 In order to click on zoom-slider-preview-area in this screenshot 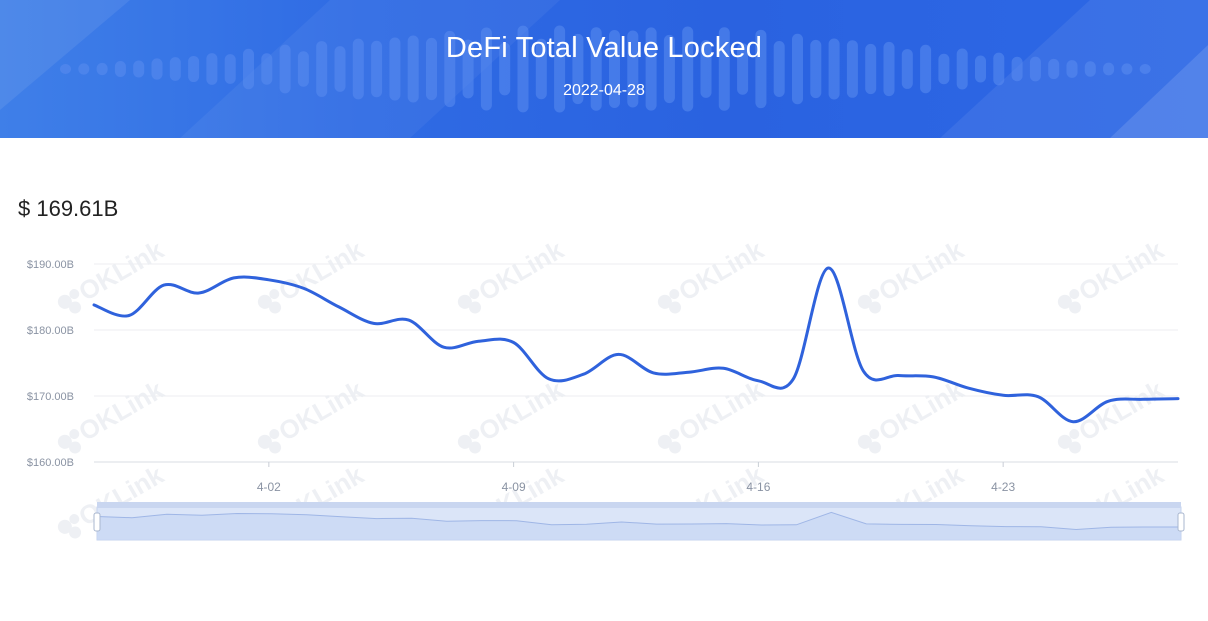, I will do `click(639, 526)`.